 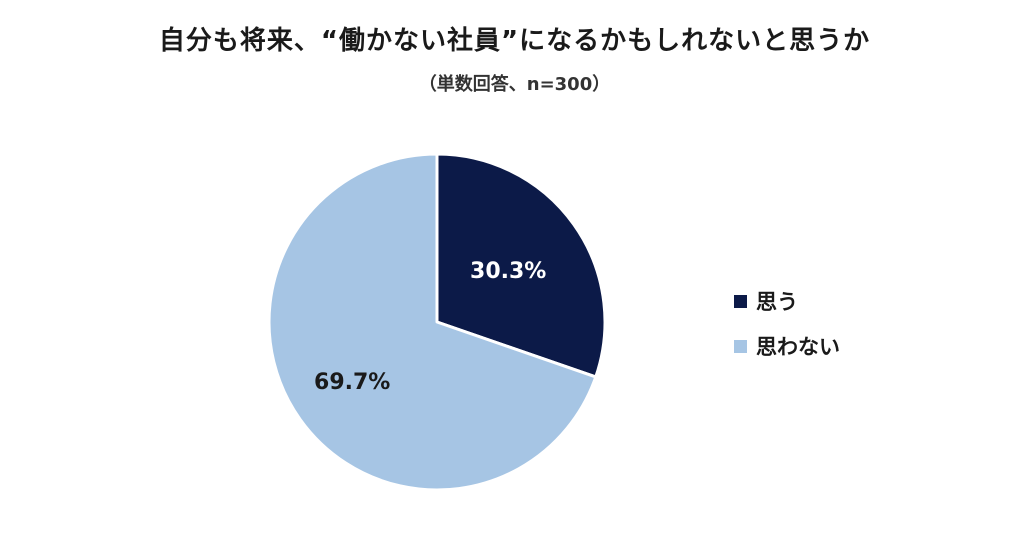 What do you see at coordinates (430, 327) in the screenshot?
I see `pie-labels: 30.3% 69.7%` at bounding box center [430, 327].